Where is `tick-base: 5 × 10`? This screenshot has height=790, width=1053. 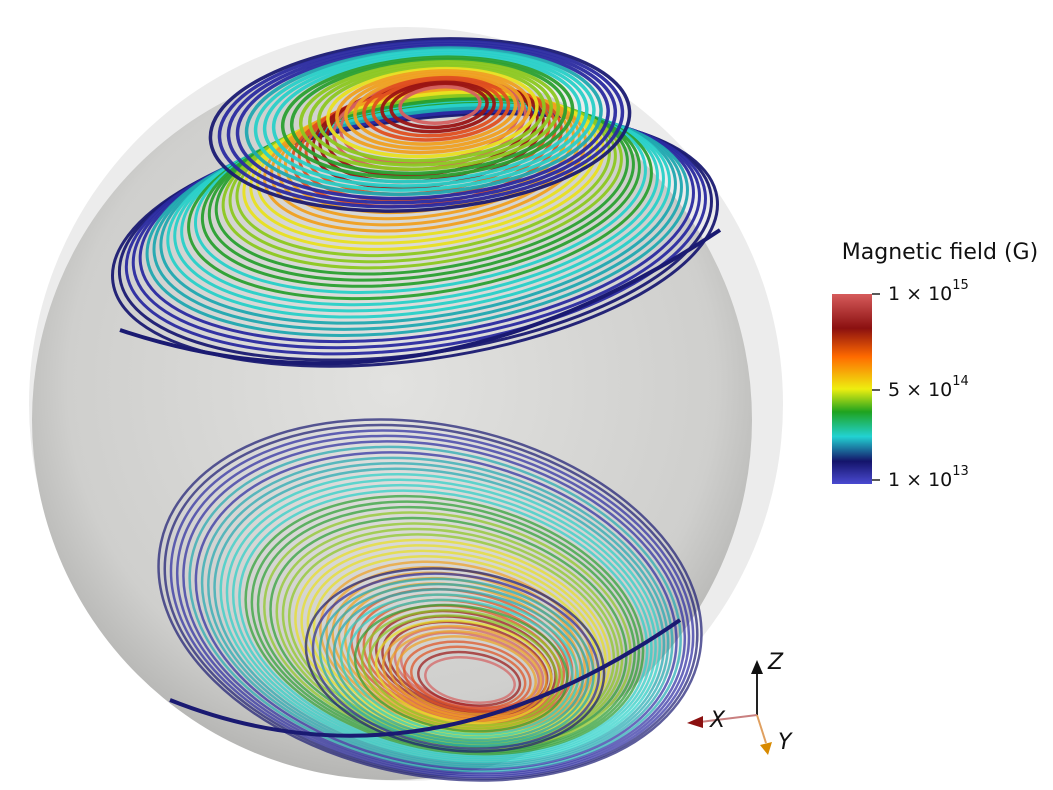 tick-base: 5 × 10 is located at coordinates (920, 390).